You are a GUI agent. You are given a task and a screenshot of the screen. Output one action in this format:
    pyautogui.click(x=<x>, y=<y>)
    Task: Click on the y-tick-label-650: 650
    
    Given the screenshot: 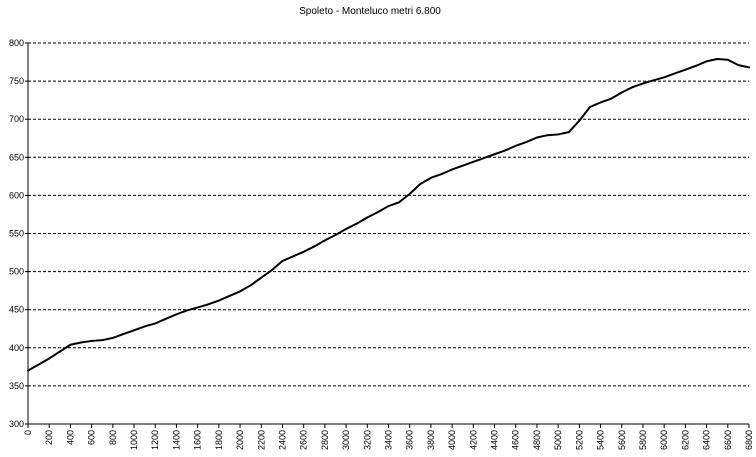 What is the action you would take?
    pyautogui.click(x=16, y=157)
    